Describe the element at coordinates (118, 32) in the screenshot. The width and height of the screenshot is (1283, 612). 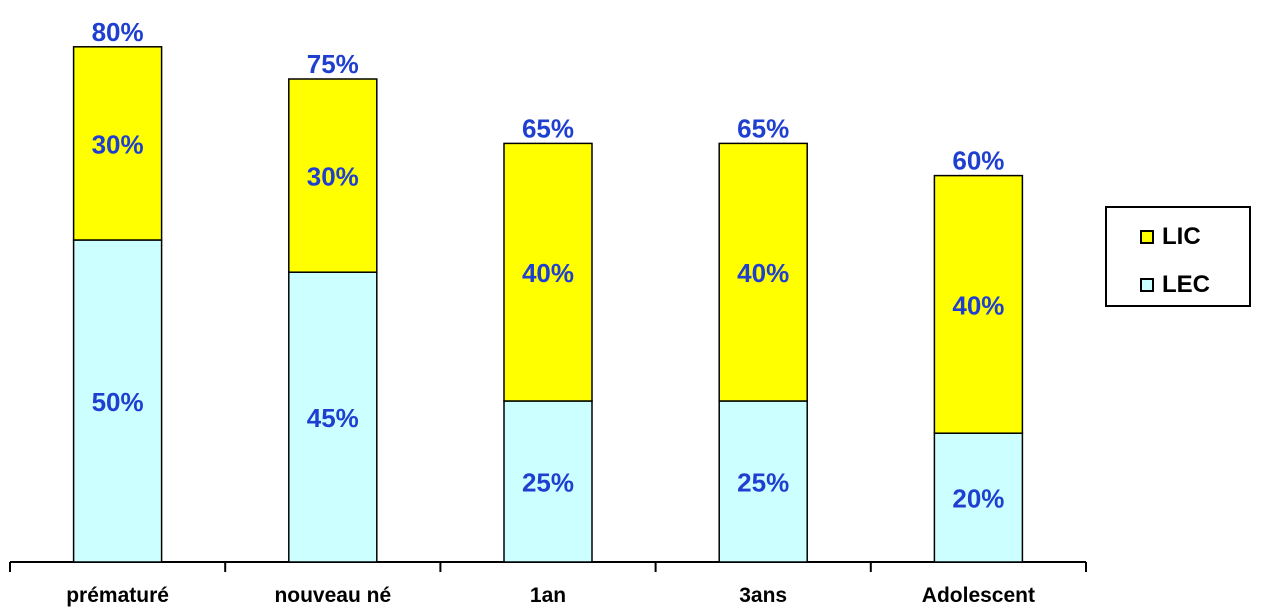
I see `data-label-total: 80%` at that location.